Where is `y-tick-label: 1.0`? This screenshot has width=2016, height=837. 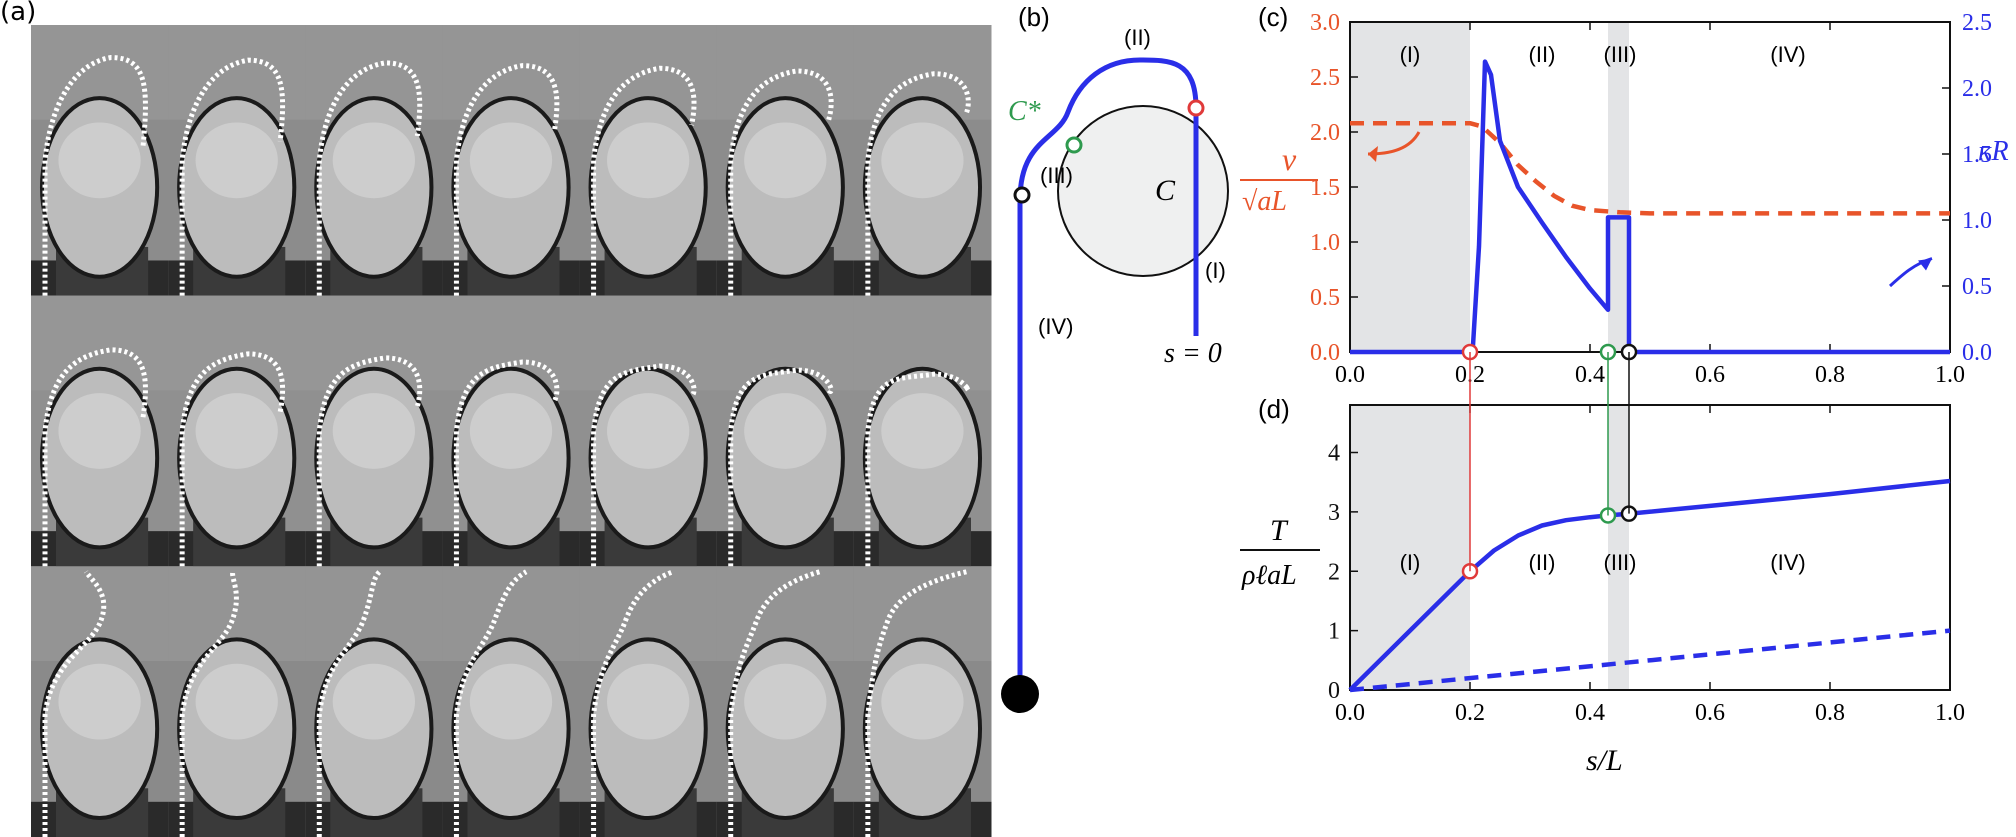 y-tick-label: 1.0 is located at coordinates (1325, 243).